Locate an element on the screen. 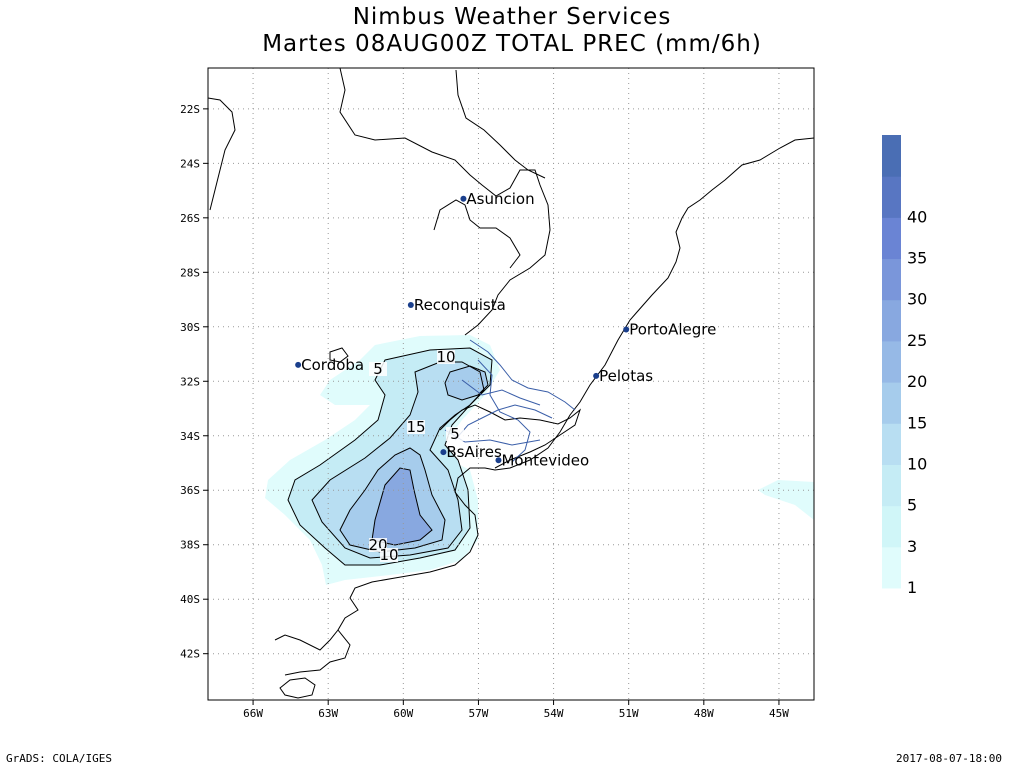  colorbar-label: 30 is located at coordinates (917, 299).